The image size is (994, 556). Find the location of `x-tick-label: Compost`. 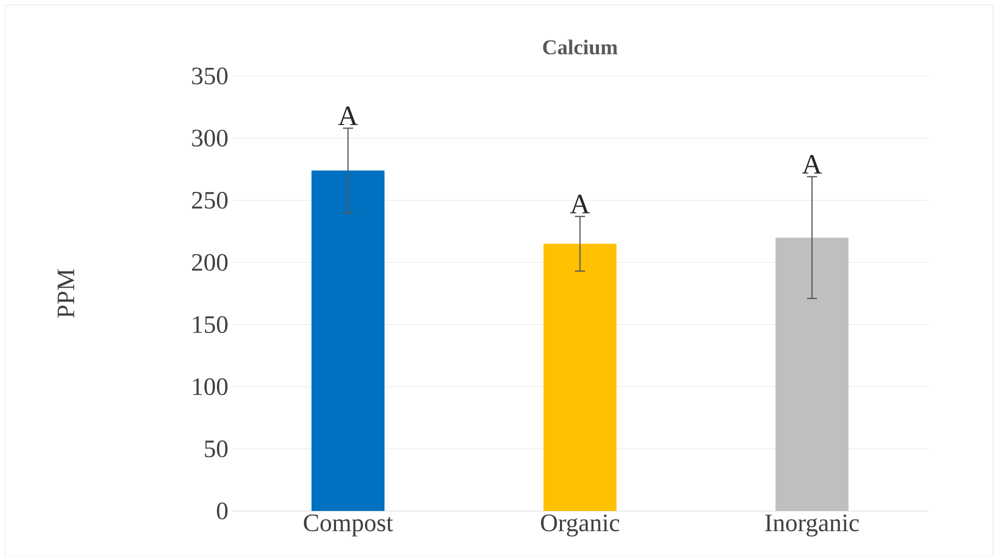

x-tick-label: Compost is located at coordinates (349, 525).